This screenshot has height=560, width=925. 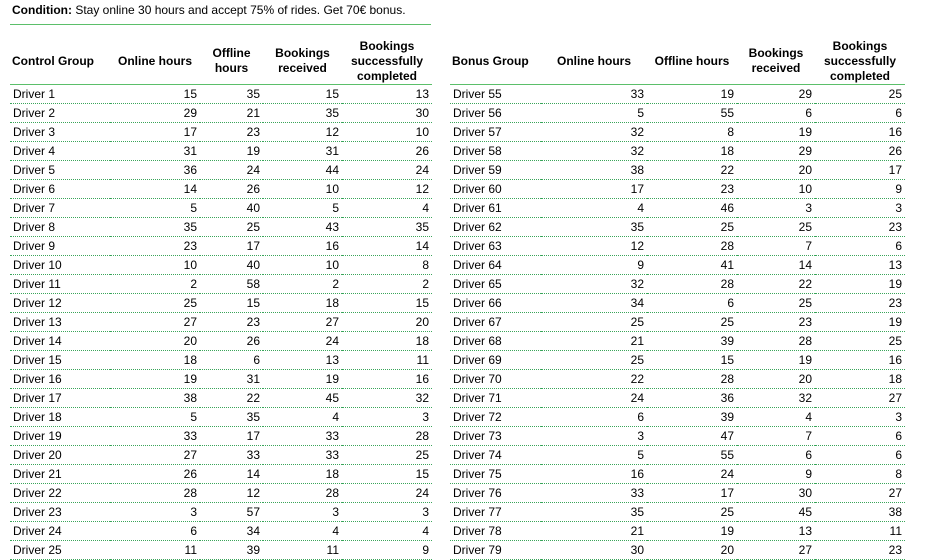 What do you see at coordinates (677, 531) in the screenshot?
I see `table-row: Driver 78 21 19 13 11` at bounding box center [677, 531].